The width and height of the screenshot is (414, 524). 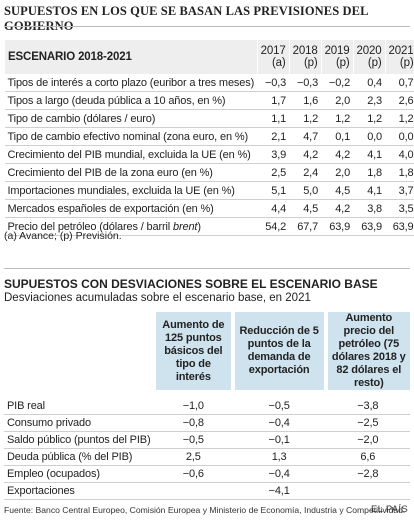 I want to click on row-label: Mercados españoles de exportación (en %), so click(x=131, y=208).